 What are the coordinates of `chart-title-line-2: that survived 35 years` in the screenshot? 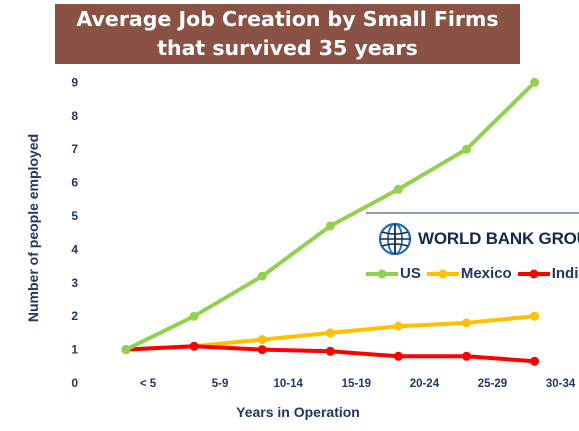 It's located at (287, 48).